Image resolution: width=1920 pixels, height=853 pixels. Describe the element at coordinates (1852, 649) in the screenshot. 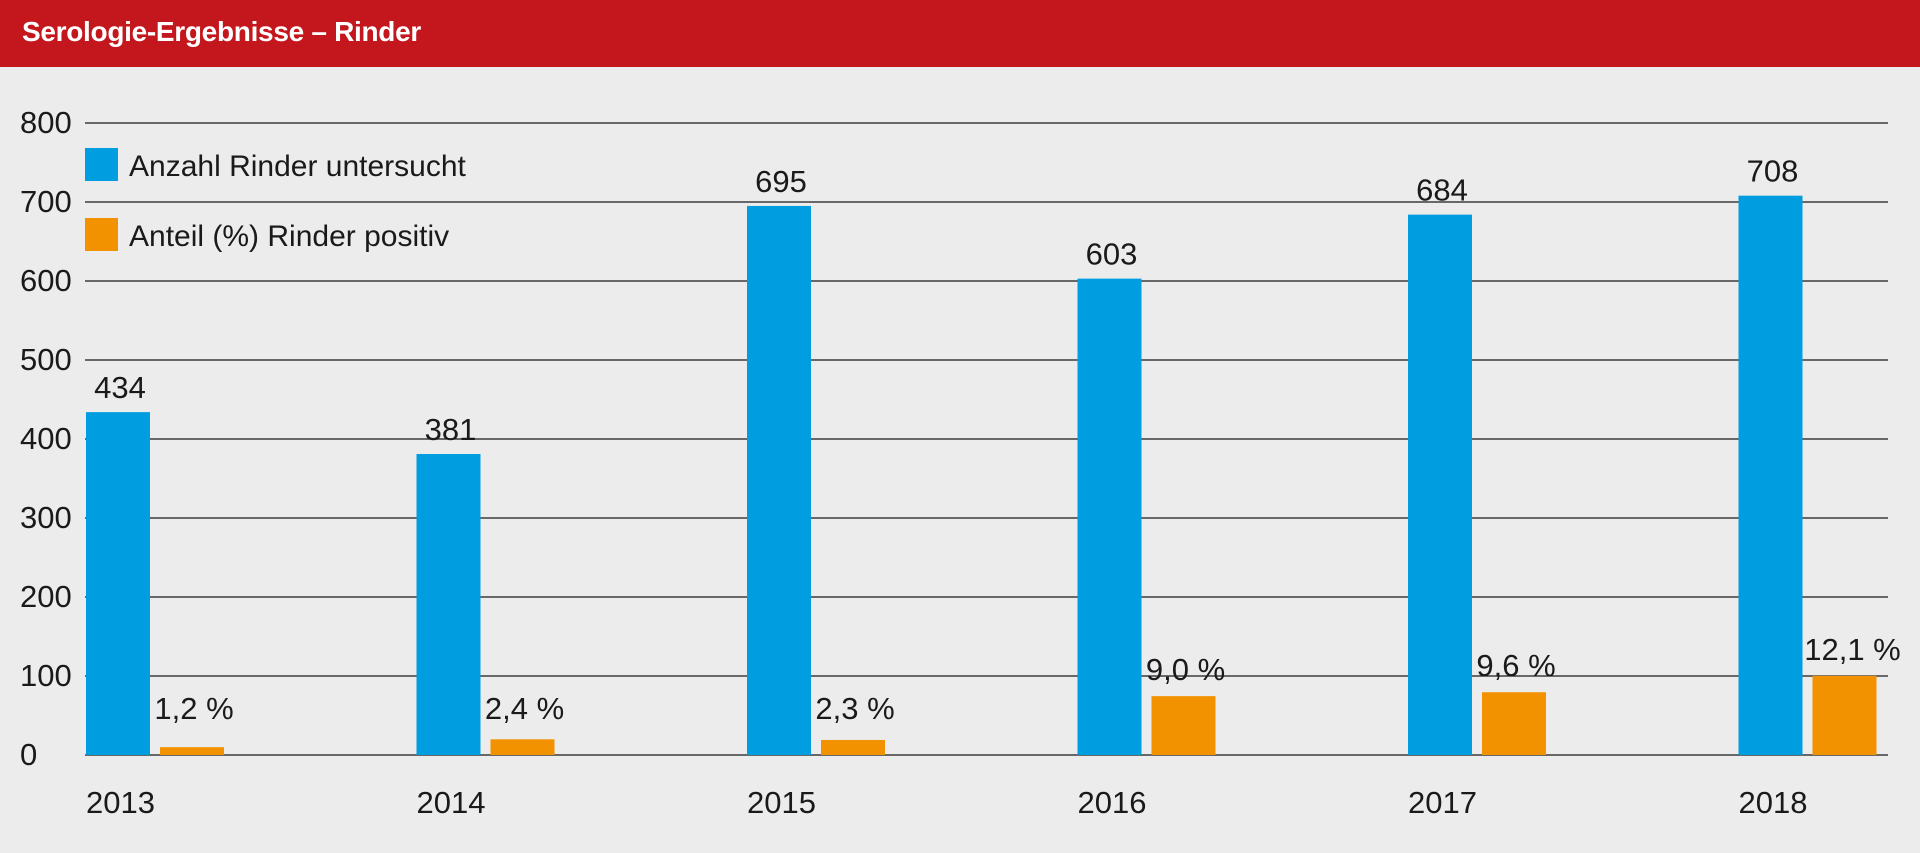

I see `data-label-anteil: 12,1 %` at that location.